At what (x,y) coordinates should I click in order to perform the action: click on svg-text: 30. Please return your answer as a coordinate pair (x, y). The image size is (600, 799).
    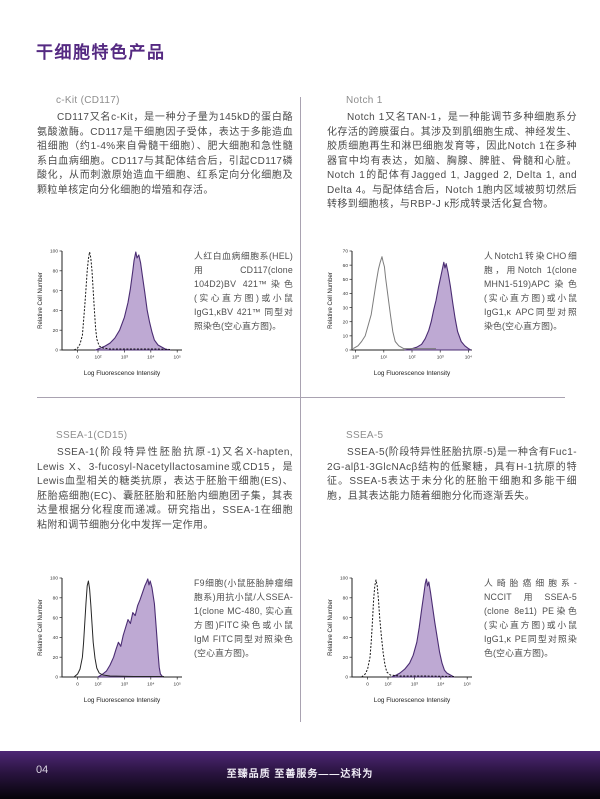
    Looking at the image, I should click on (346, 308).